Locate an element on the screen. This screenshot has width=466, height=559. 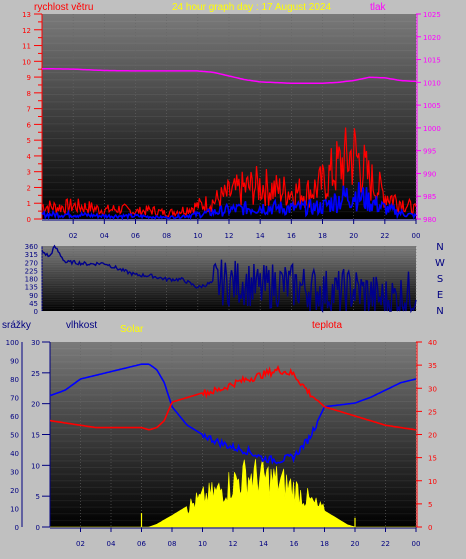
pressure-tick-label: 985 is located at coordinates (429, 197).